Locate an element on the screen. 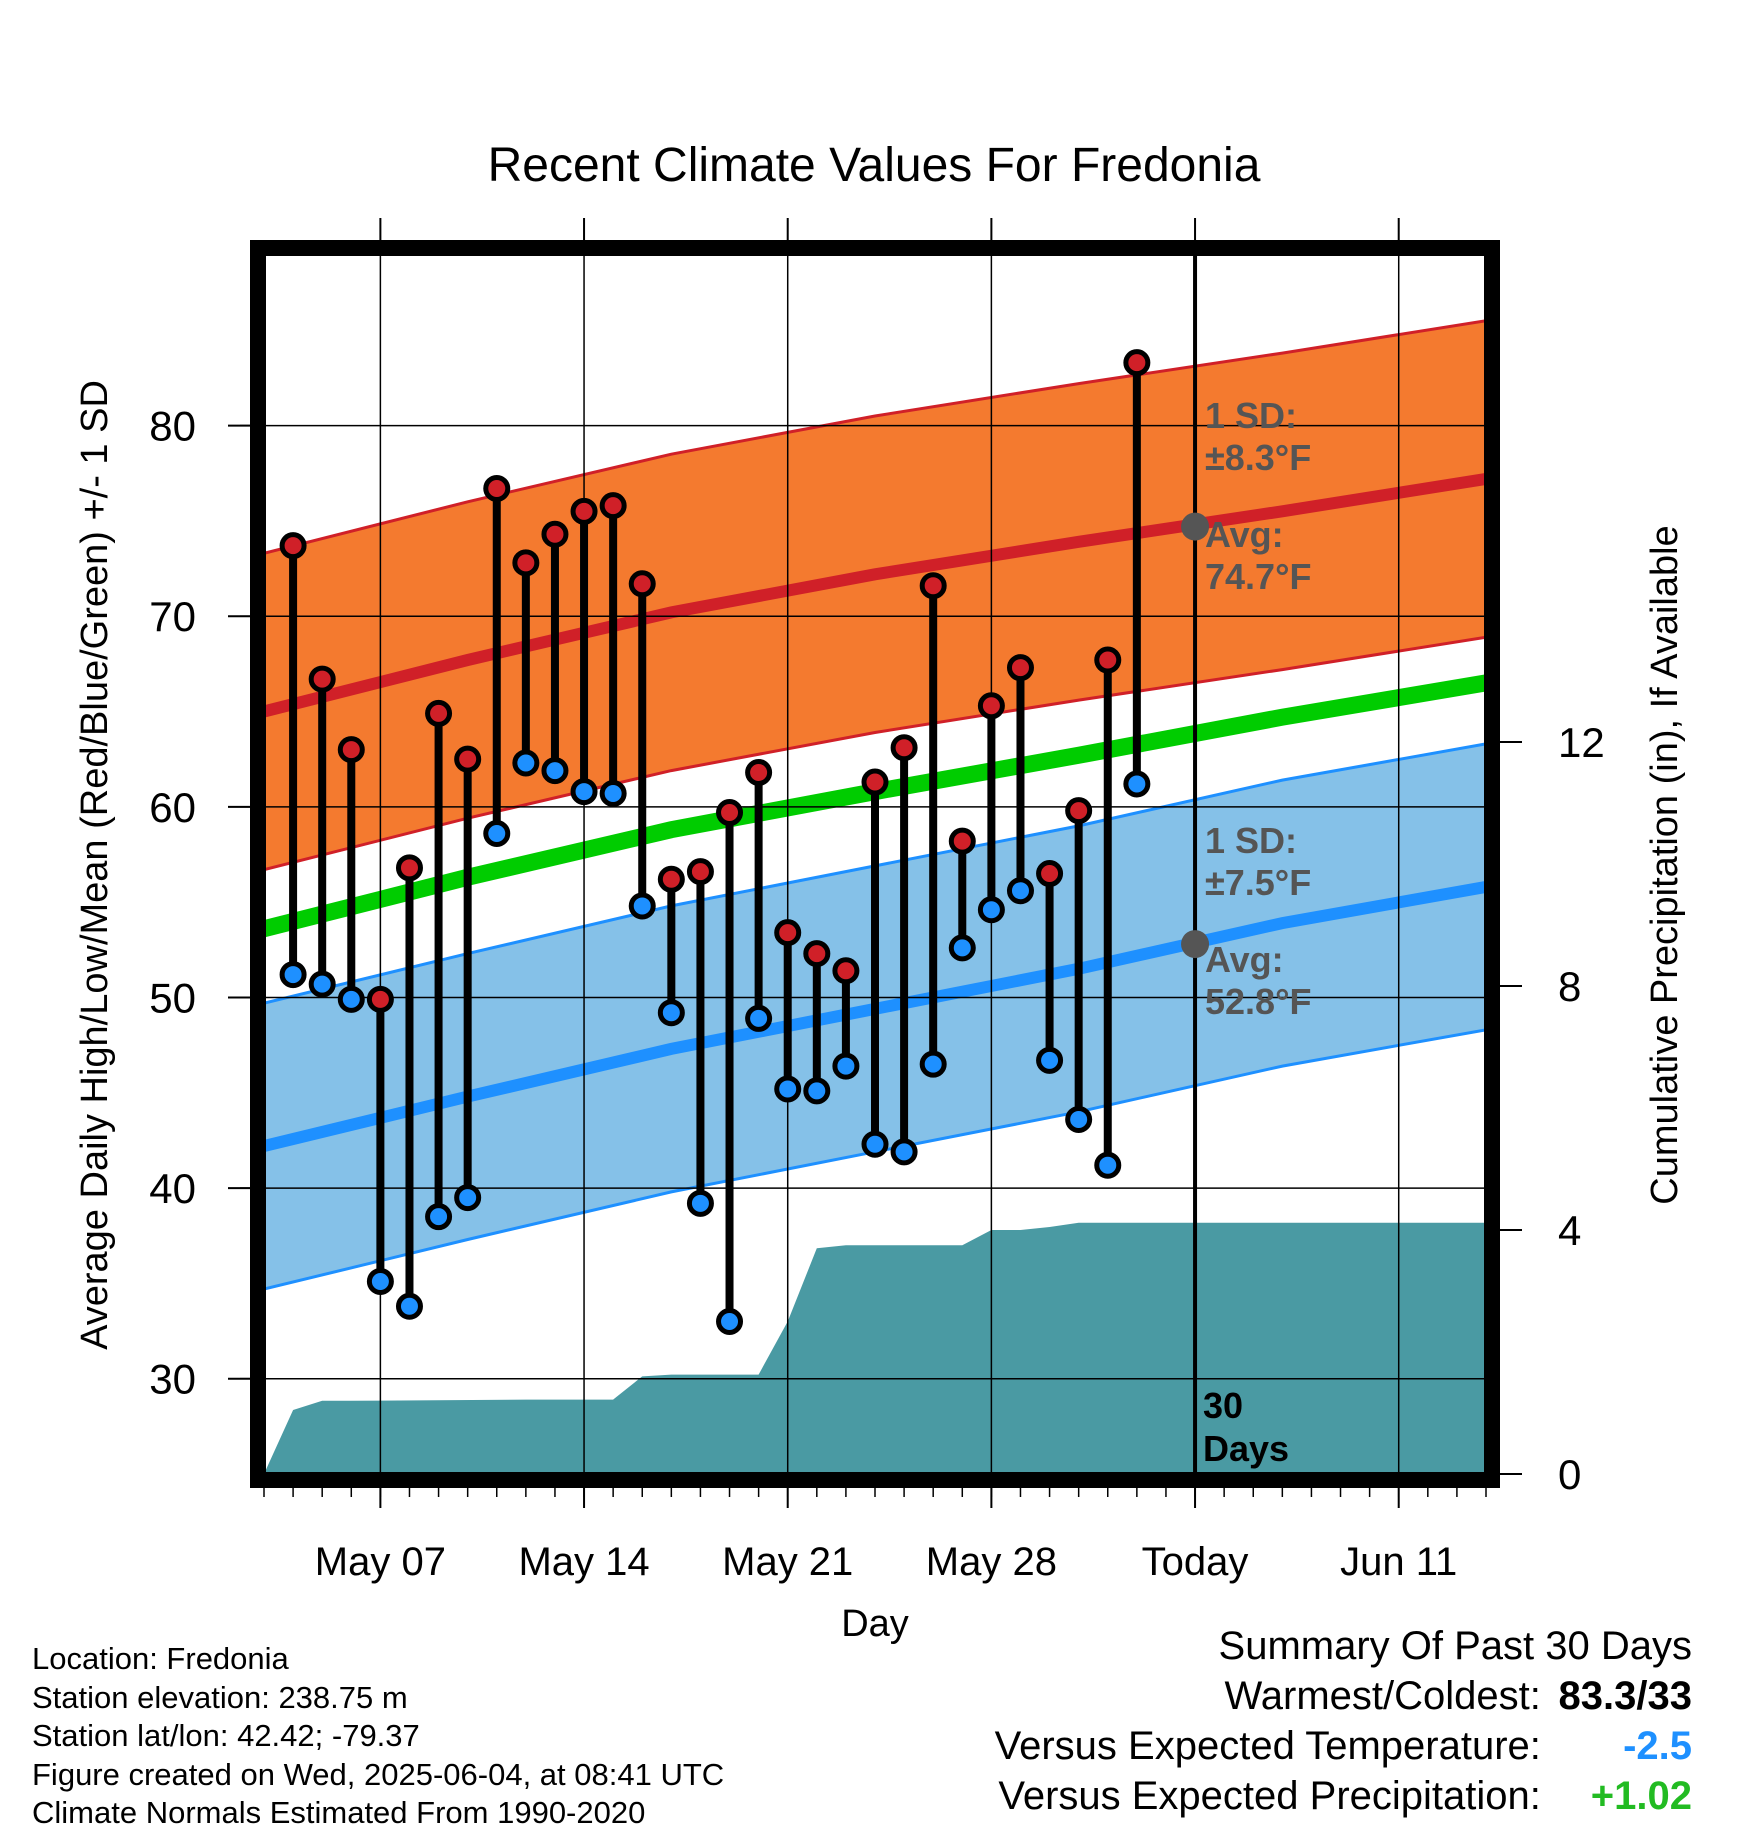  precip-label: Versus Expected Precipitation: is located at coordinates (1269, 1796).